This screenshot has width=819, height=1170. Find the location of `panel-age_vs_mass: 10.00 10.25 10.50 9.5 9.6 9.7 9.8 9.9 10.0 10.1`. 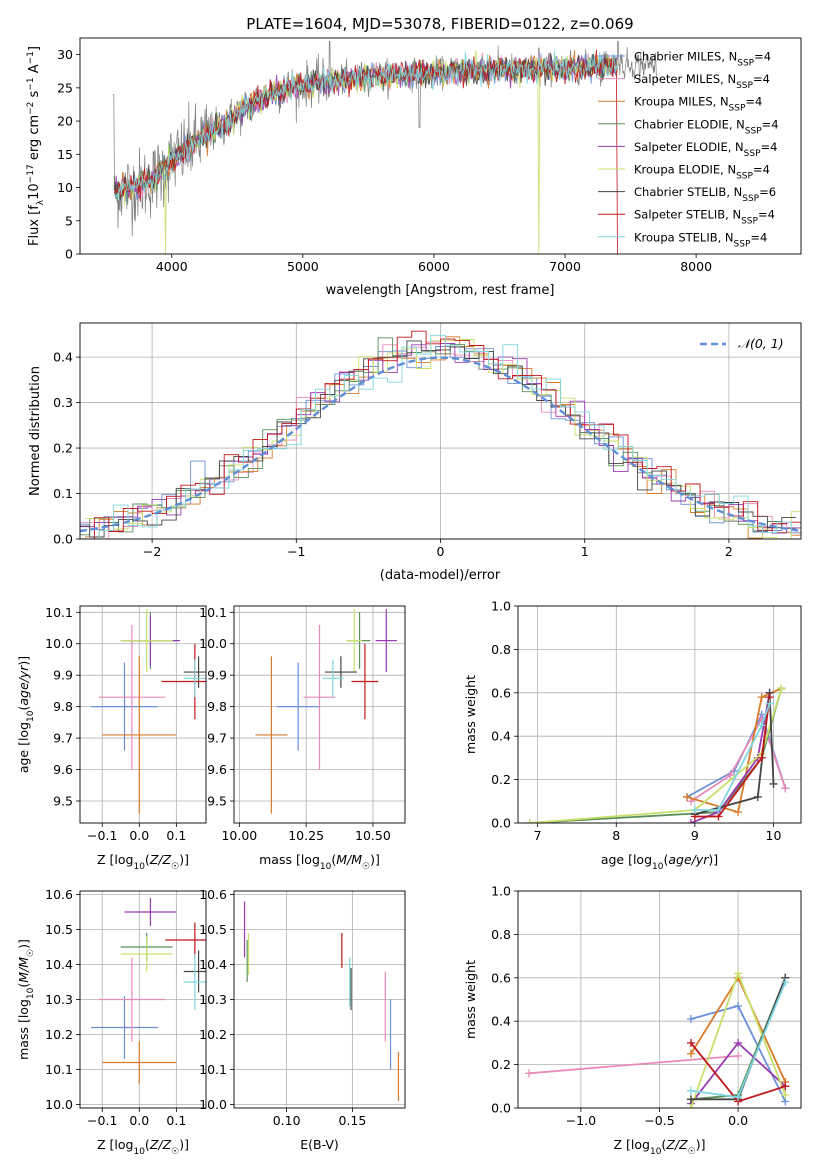

panel-age_vs_mass: 10.00 10.25 10.50 9.5 9.6 9.7 9.8 9.9 10.0 10.1 is located at coordinates (302, 724).